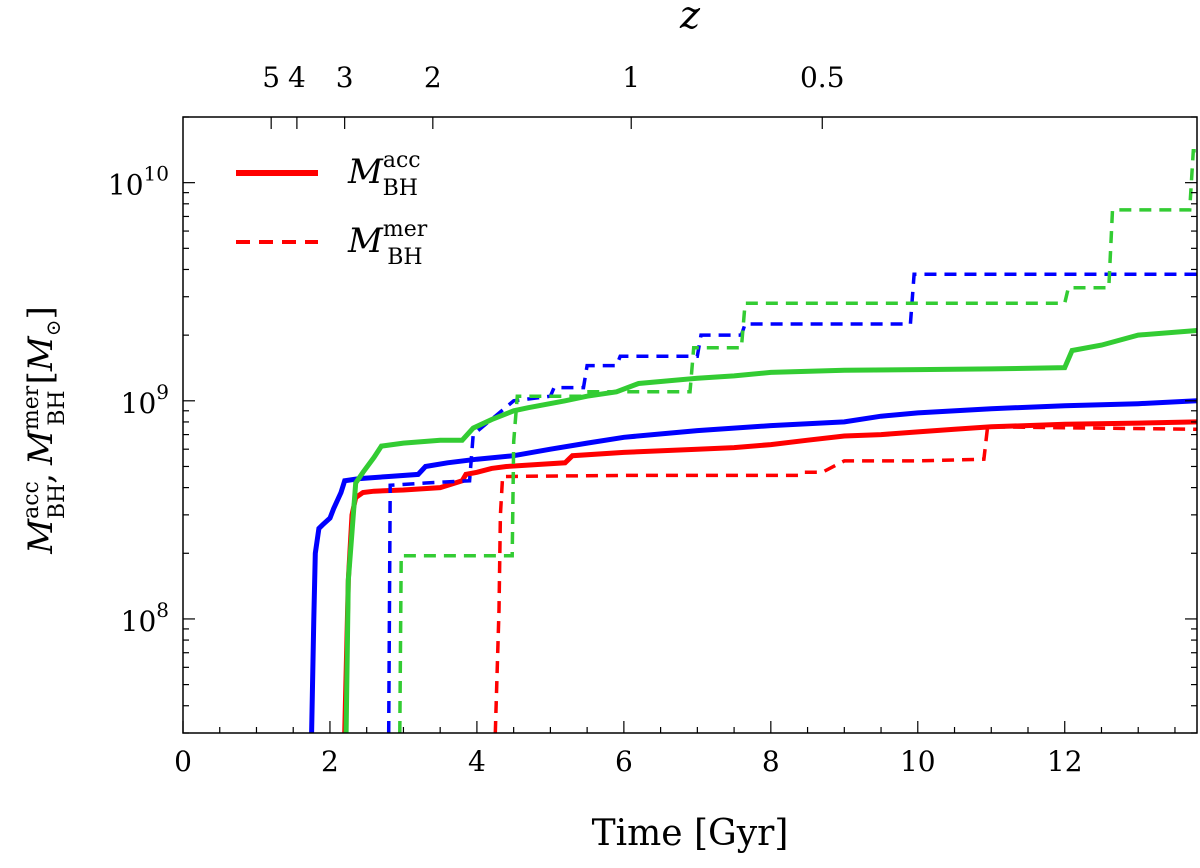  What do you see at coordinates (41, 536) in the screenshot?
I see `ylabel-m1: M` at bounding box center [41, 536].